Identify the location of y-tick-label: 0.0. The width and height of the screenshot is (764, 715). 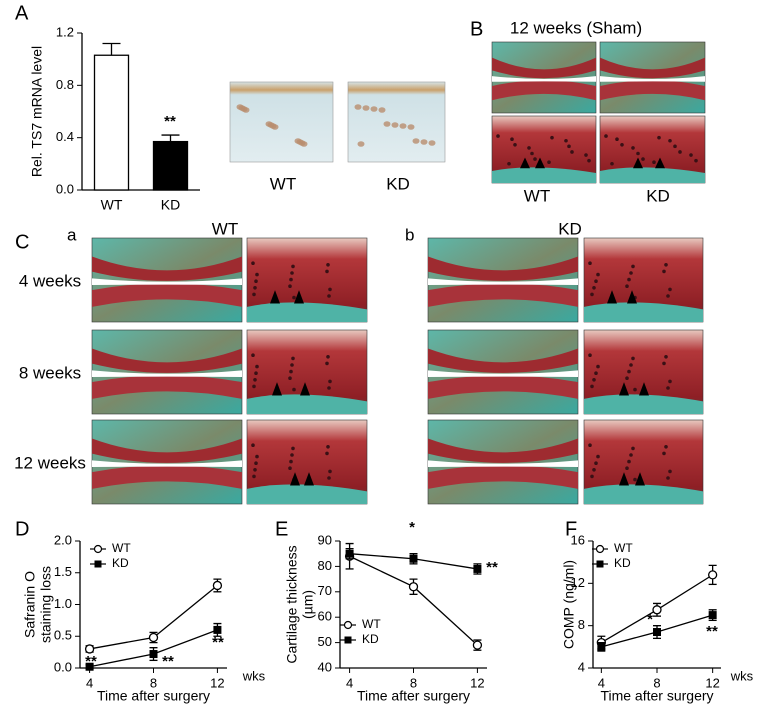
(65, 188).